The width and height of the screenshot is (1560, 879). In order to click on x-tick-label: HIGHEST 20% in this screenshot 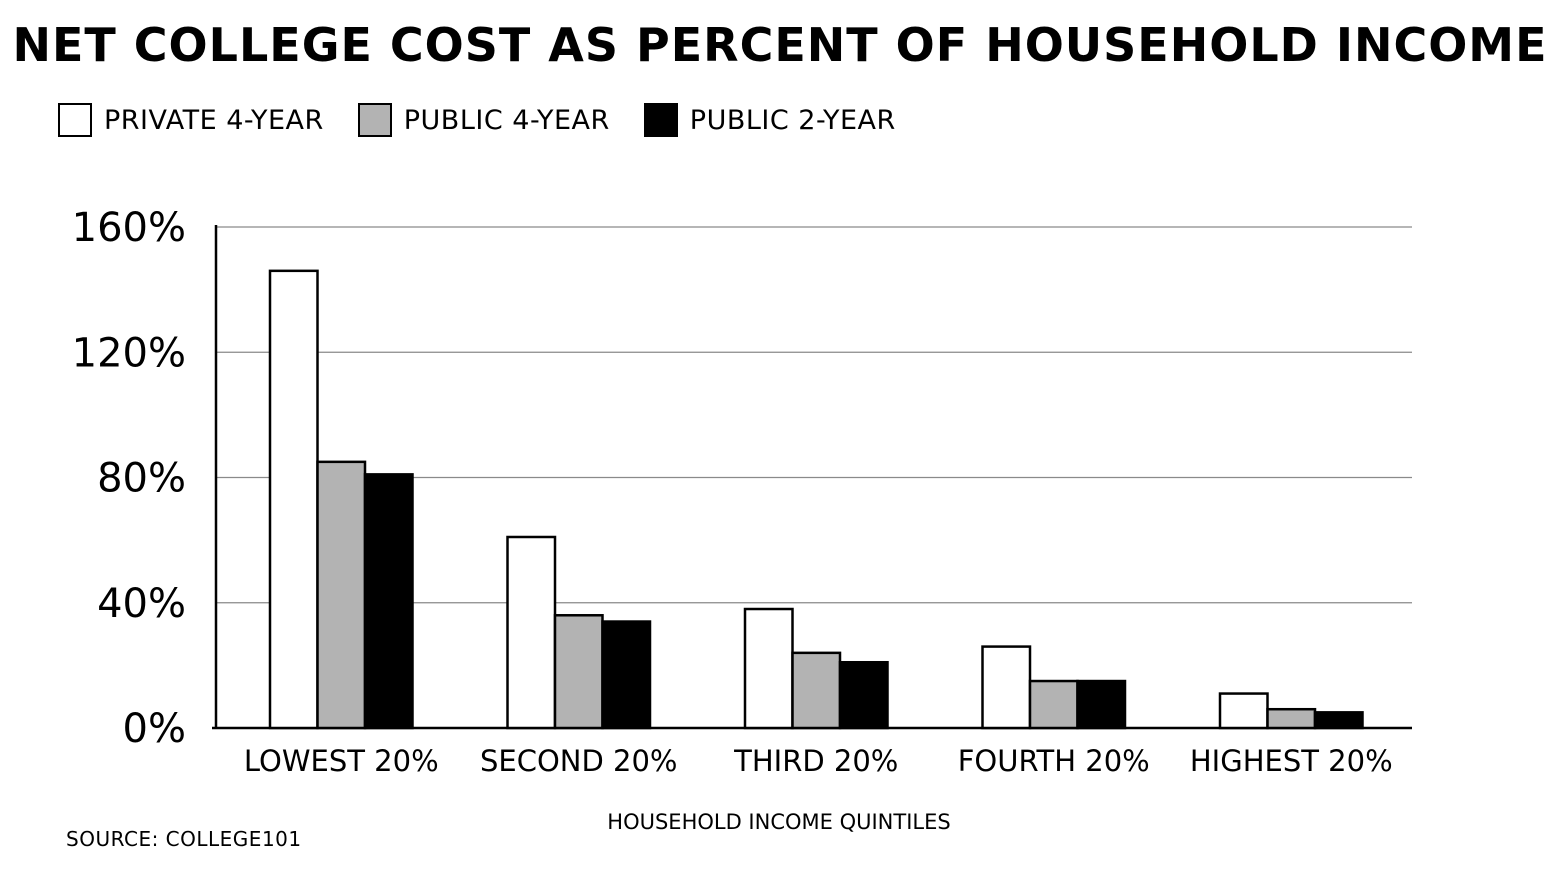, I will do `click(1291, 761)`.